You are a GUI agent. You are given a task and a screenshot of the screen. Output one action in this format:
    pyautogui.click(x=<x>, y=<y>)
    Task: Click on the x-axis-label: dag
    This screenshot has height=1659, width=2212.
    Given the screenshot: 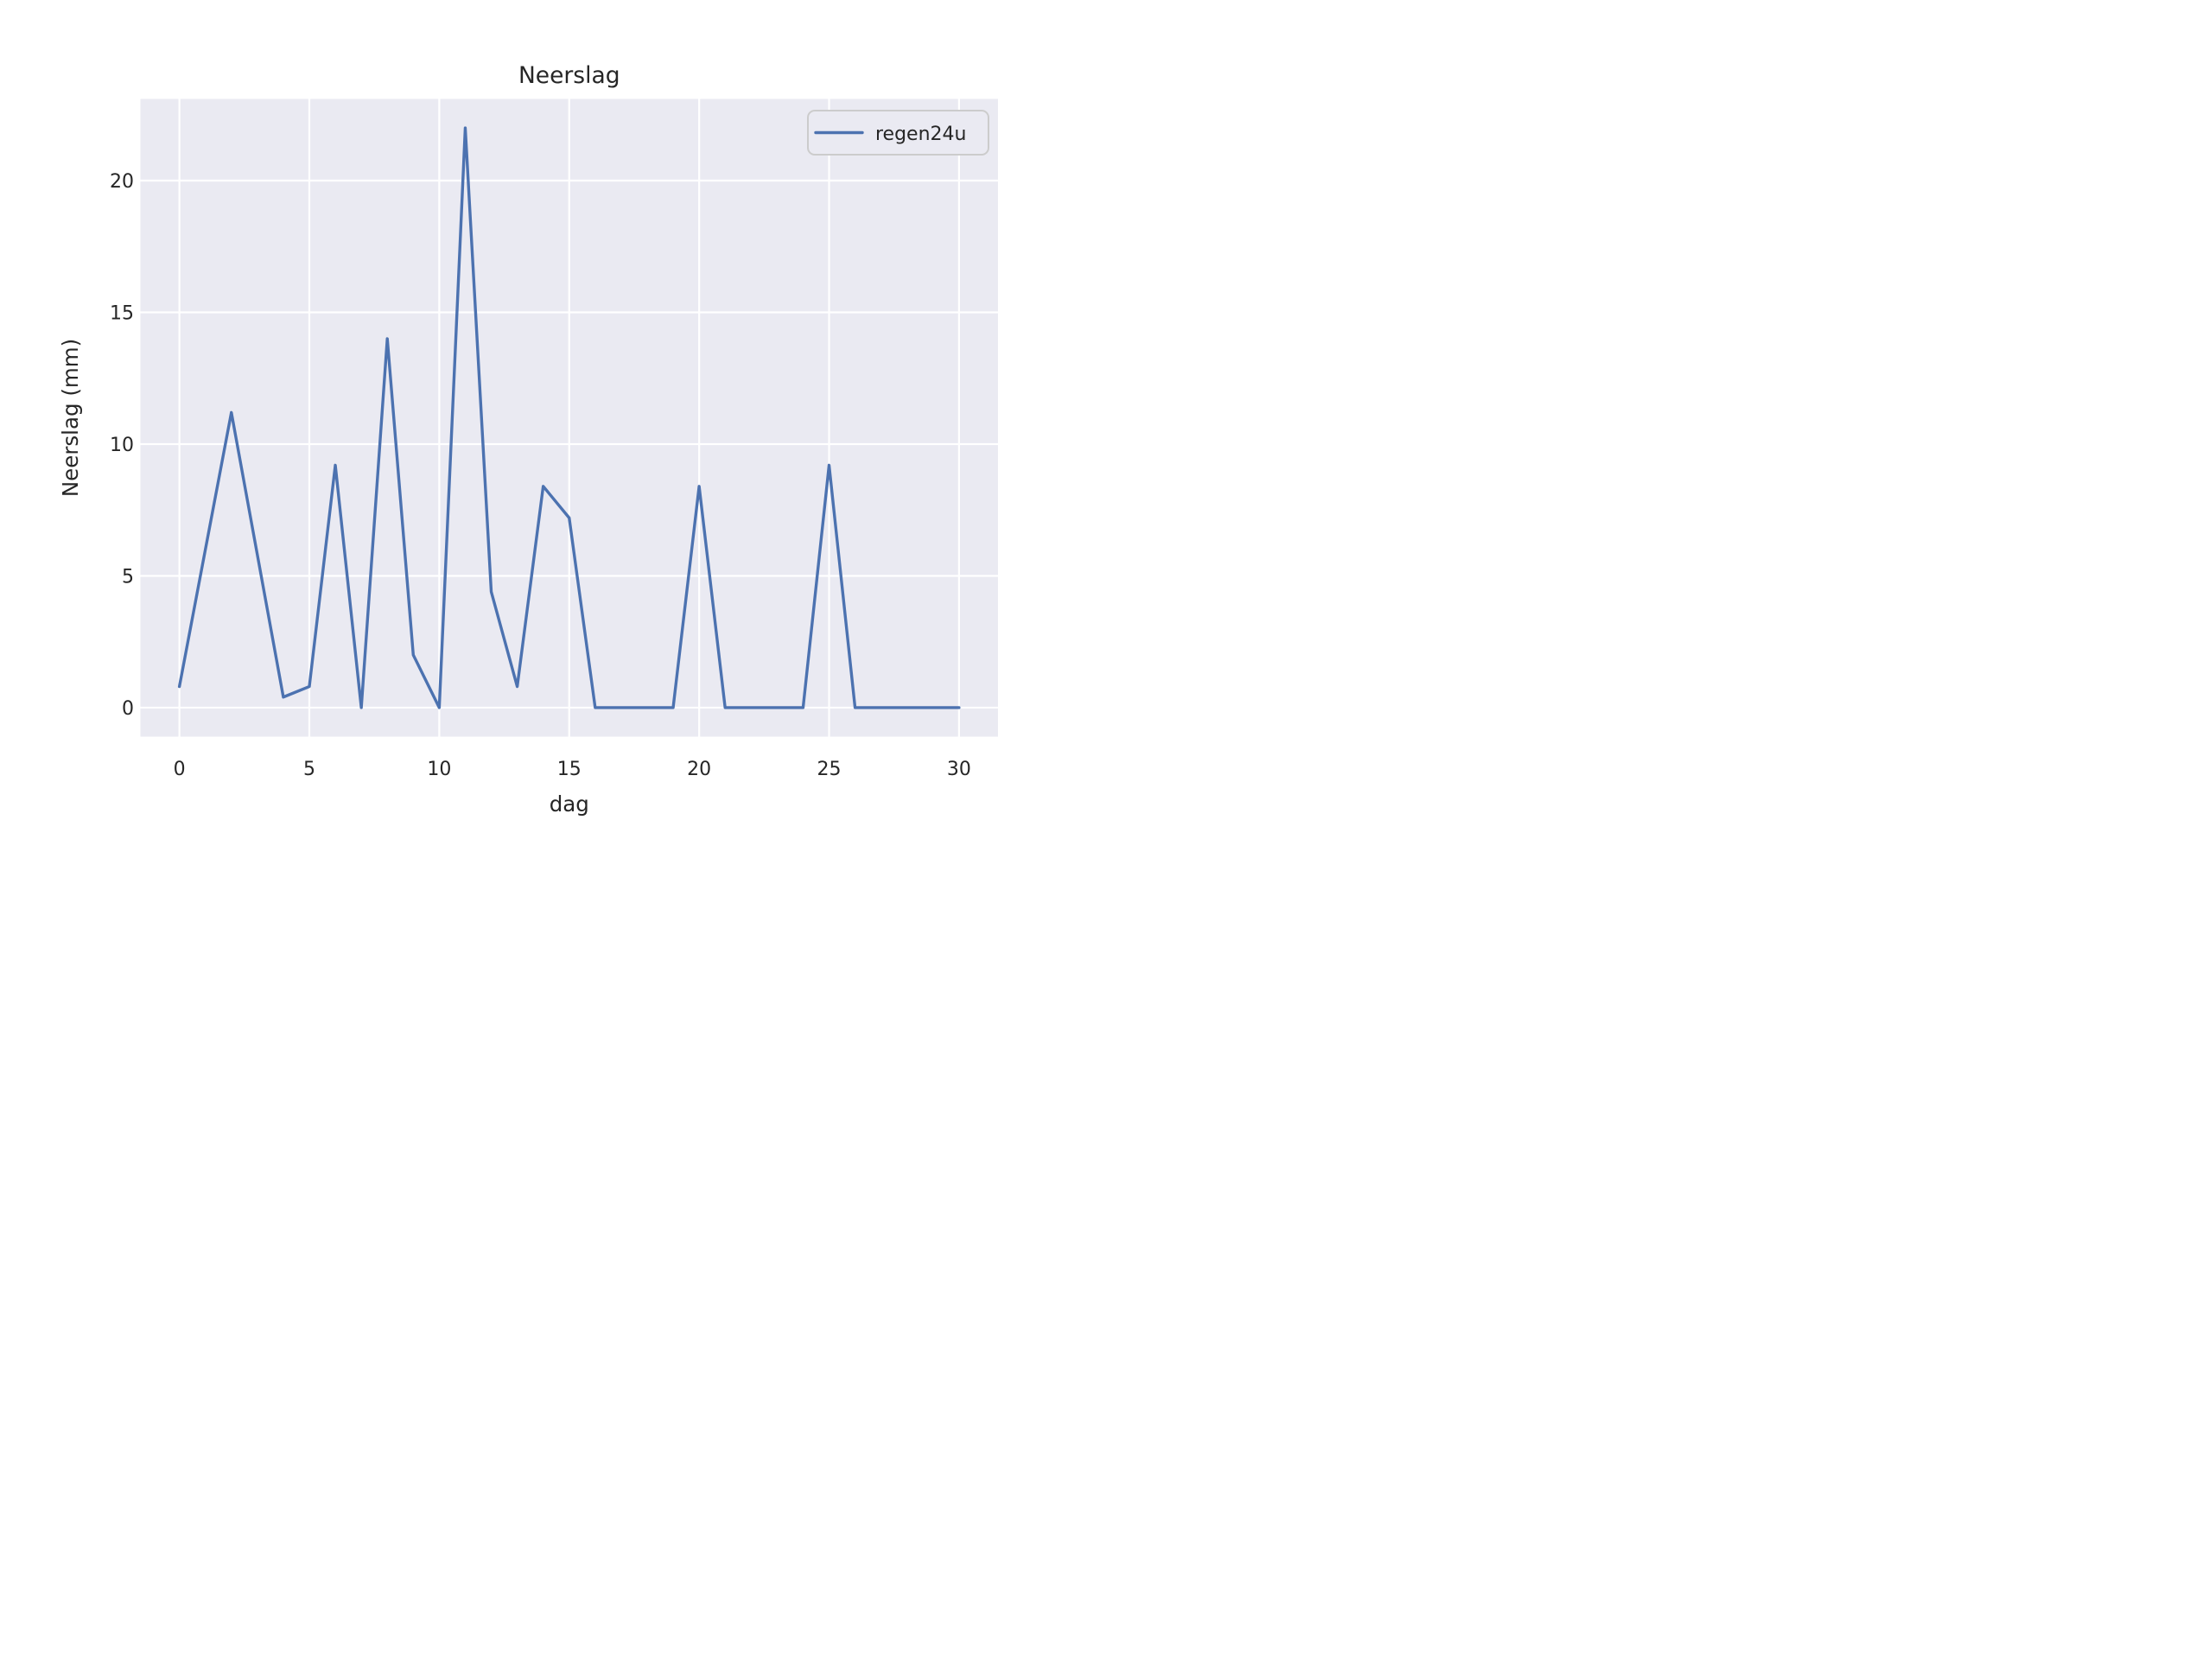 What is the action you would take?
    pyautogui.click(x=569, y=804)
    